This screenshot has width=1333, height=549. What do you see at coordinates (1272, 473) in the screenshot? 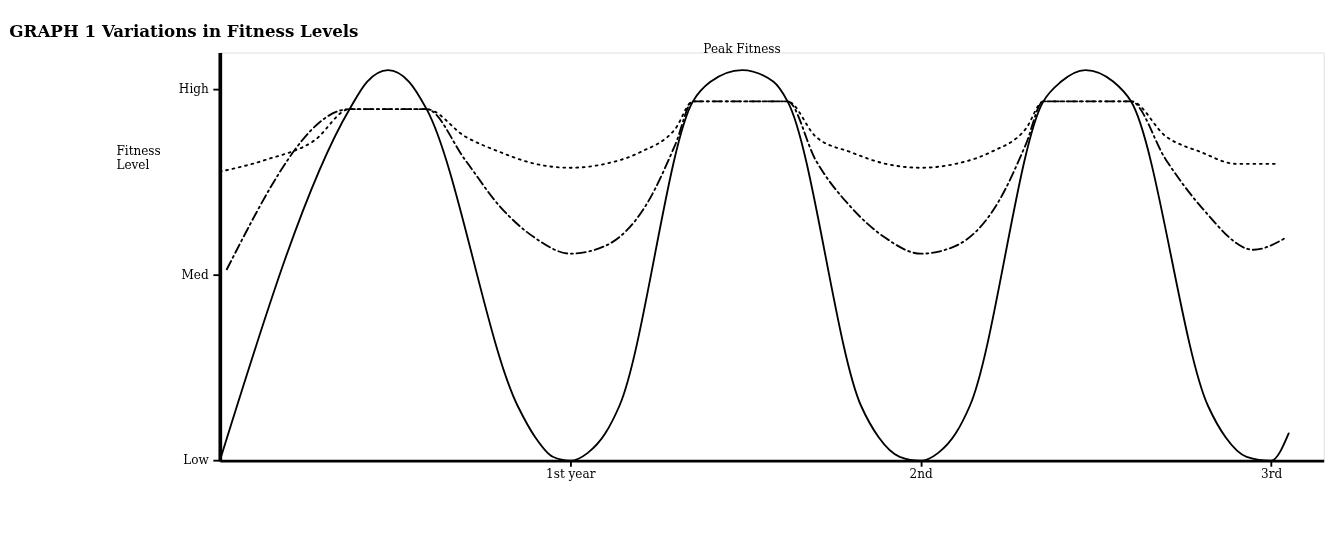
I see `x-tick-label: 3rd` at bounding box center [1272, 473].